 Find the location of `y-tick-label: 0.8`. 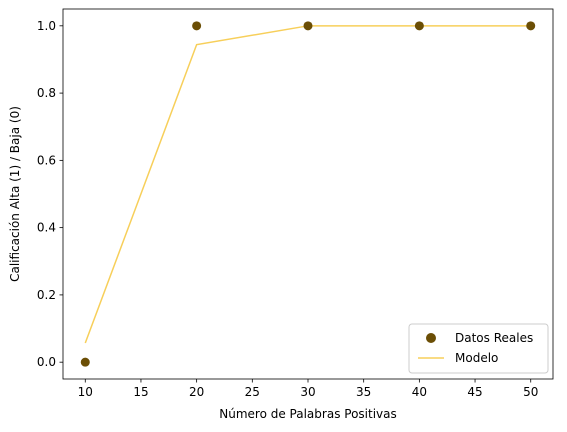

y-tick-label: 0.8 is located at coordinates (46, 93).